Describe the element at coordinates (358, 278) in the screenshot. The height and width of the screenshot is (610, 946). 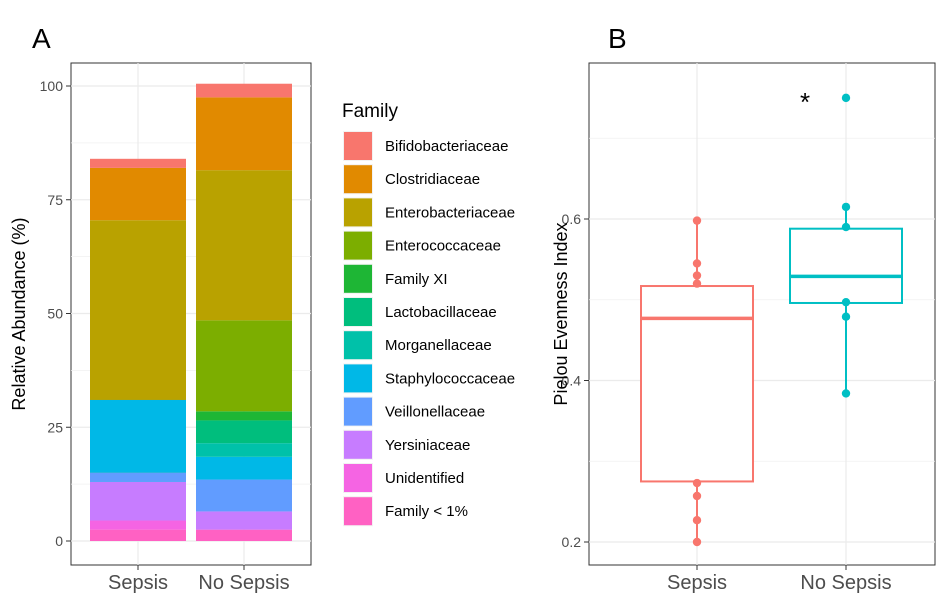
I see `legend-swatch-family-xi` at that location.